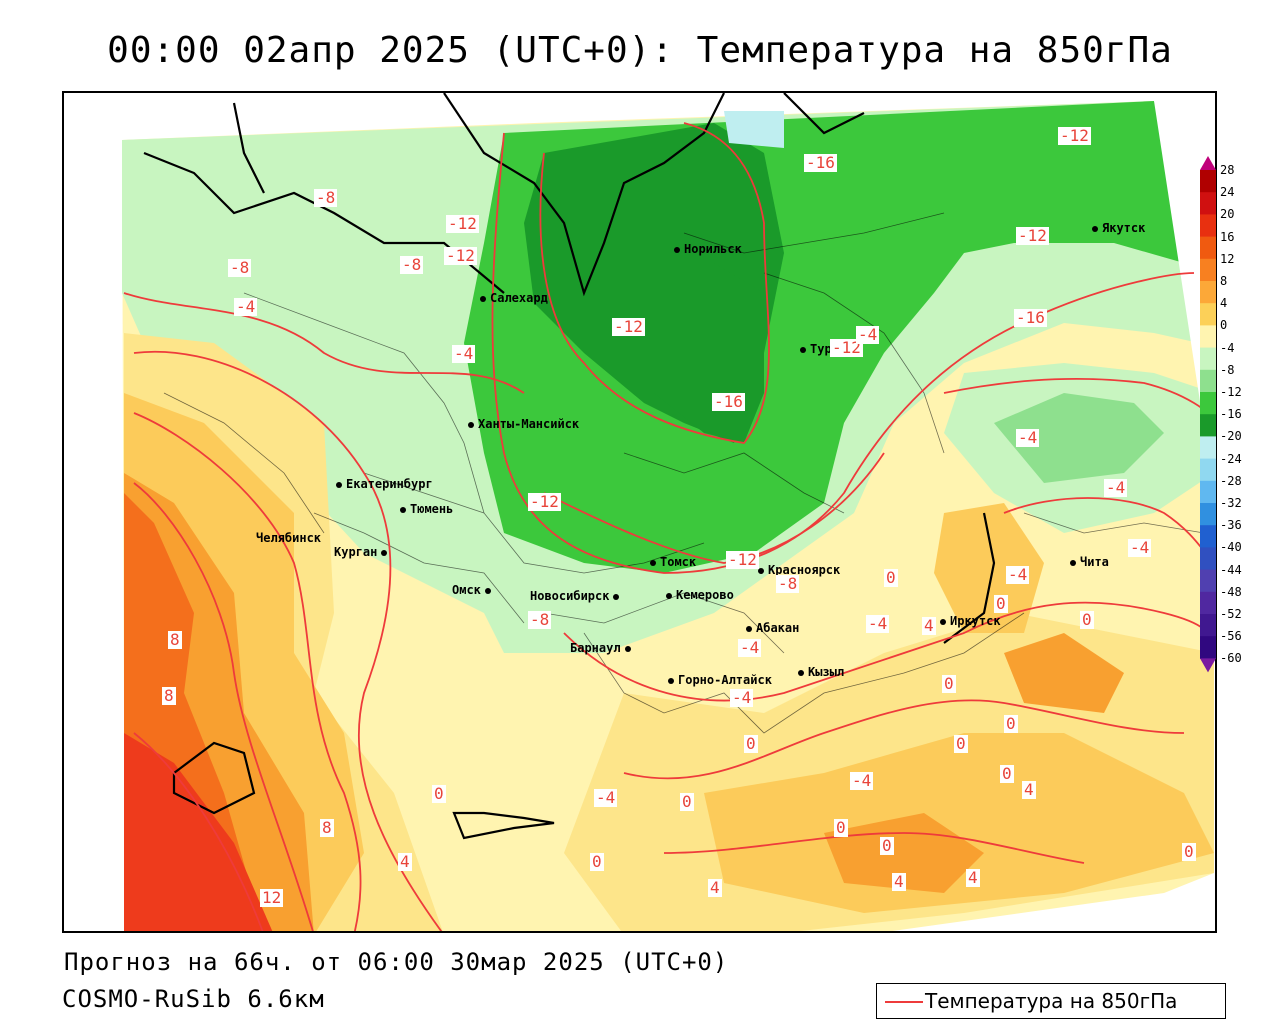 The image size is (1280, 1024). What do you see at coordinates (1231, 569) in the screenshot?
I see `colorbar-tick-label: -44` at bounding box center [1231, 569].